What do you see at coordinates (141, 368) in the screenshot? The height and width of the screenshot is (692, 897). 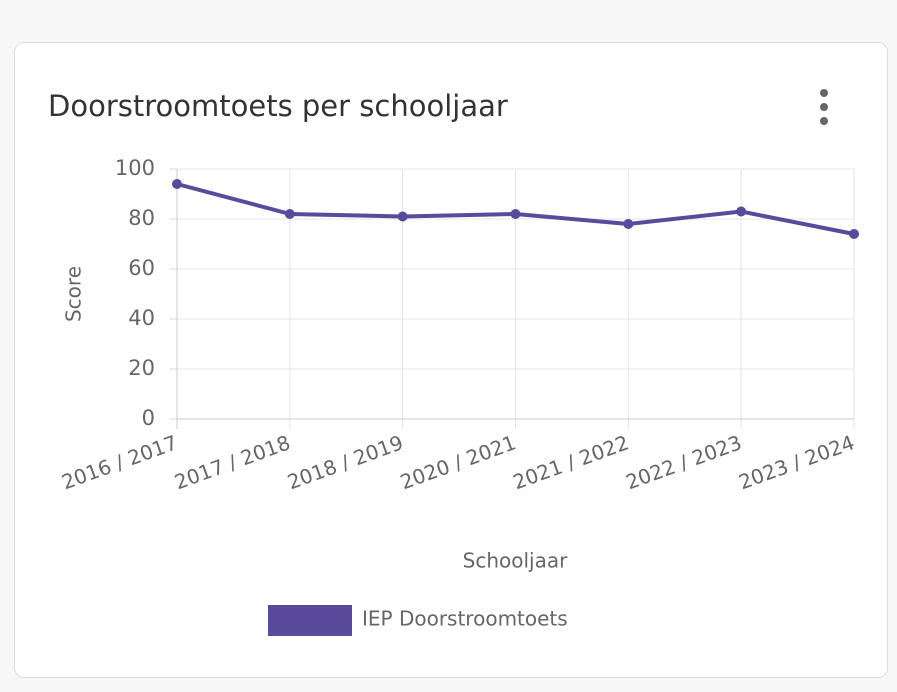 I see `y-tick-label: 20` at bounding box center [141, 368].